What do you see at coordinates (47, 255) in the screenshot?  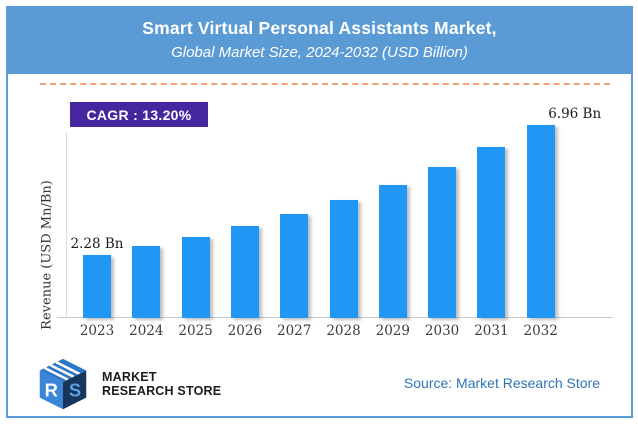 I see `y-axis-title: Revenue (USD Mn/Bn)` at bounding box center [47, 255].